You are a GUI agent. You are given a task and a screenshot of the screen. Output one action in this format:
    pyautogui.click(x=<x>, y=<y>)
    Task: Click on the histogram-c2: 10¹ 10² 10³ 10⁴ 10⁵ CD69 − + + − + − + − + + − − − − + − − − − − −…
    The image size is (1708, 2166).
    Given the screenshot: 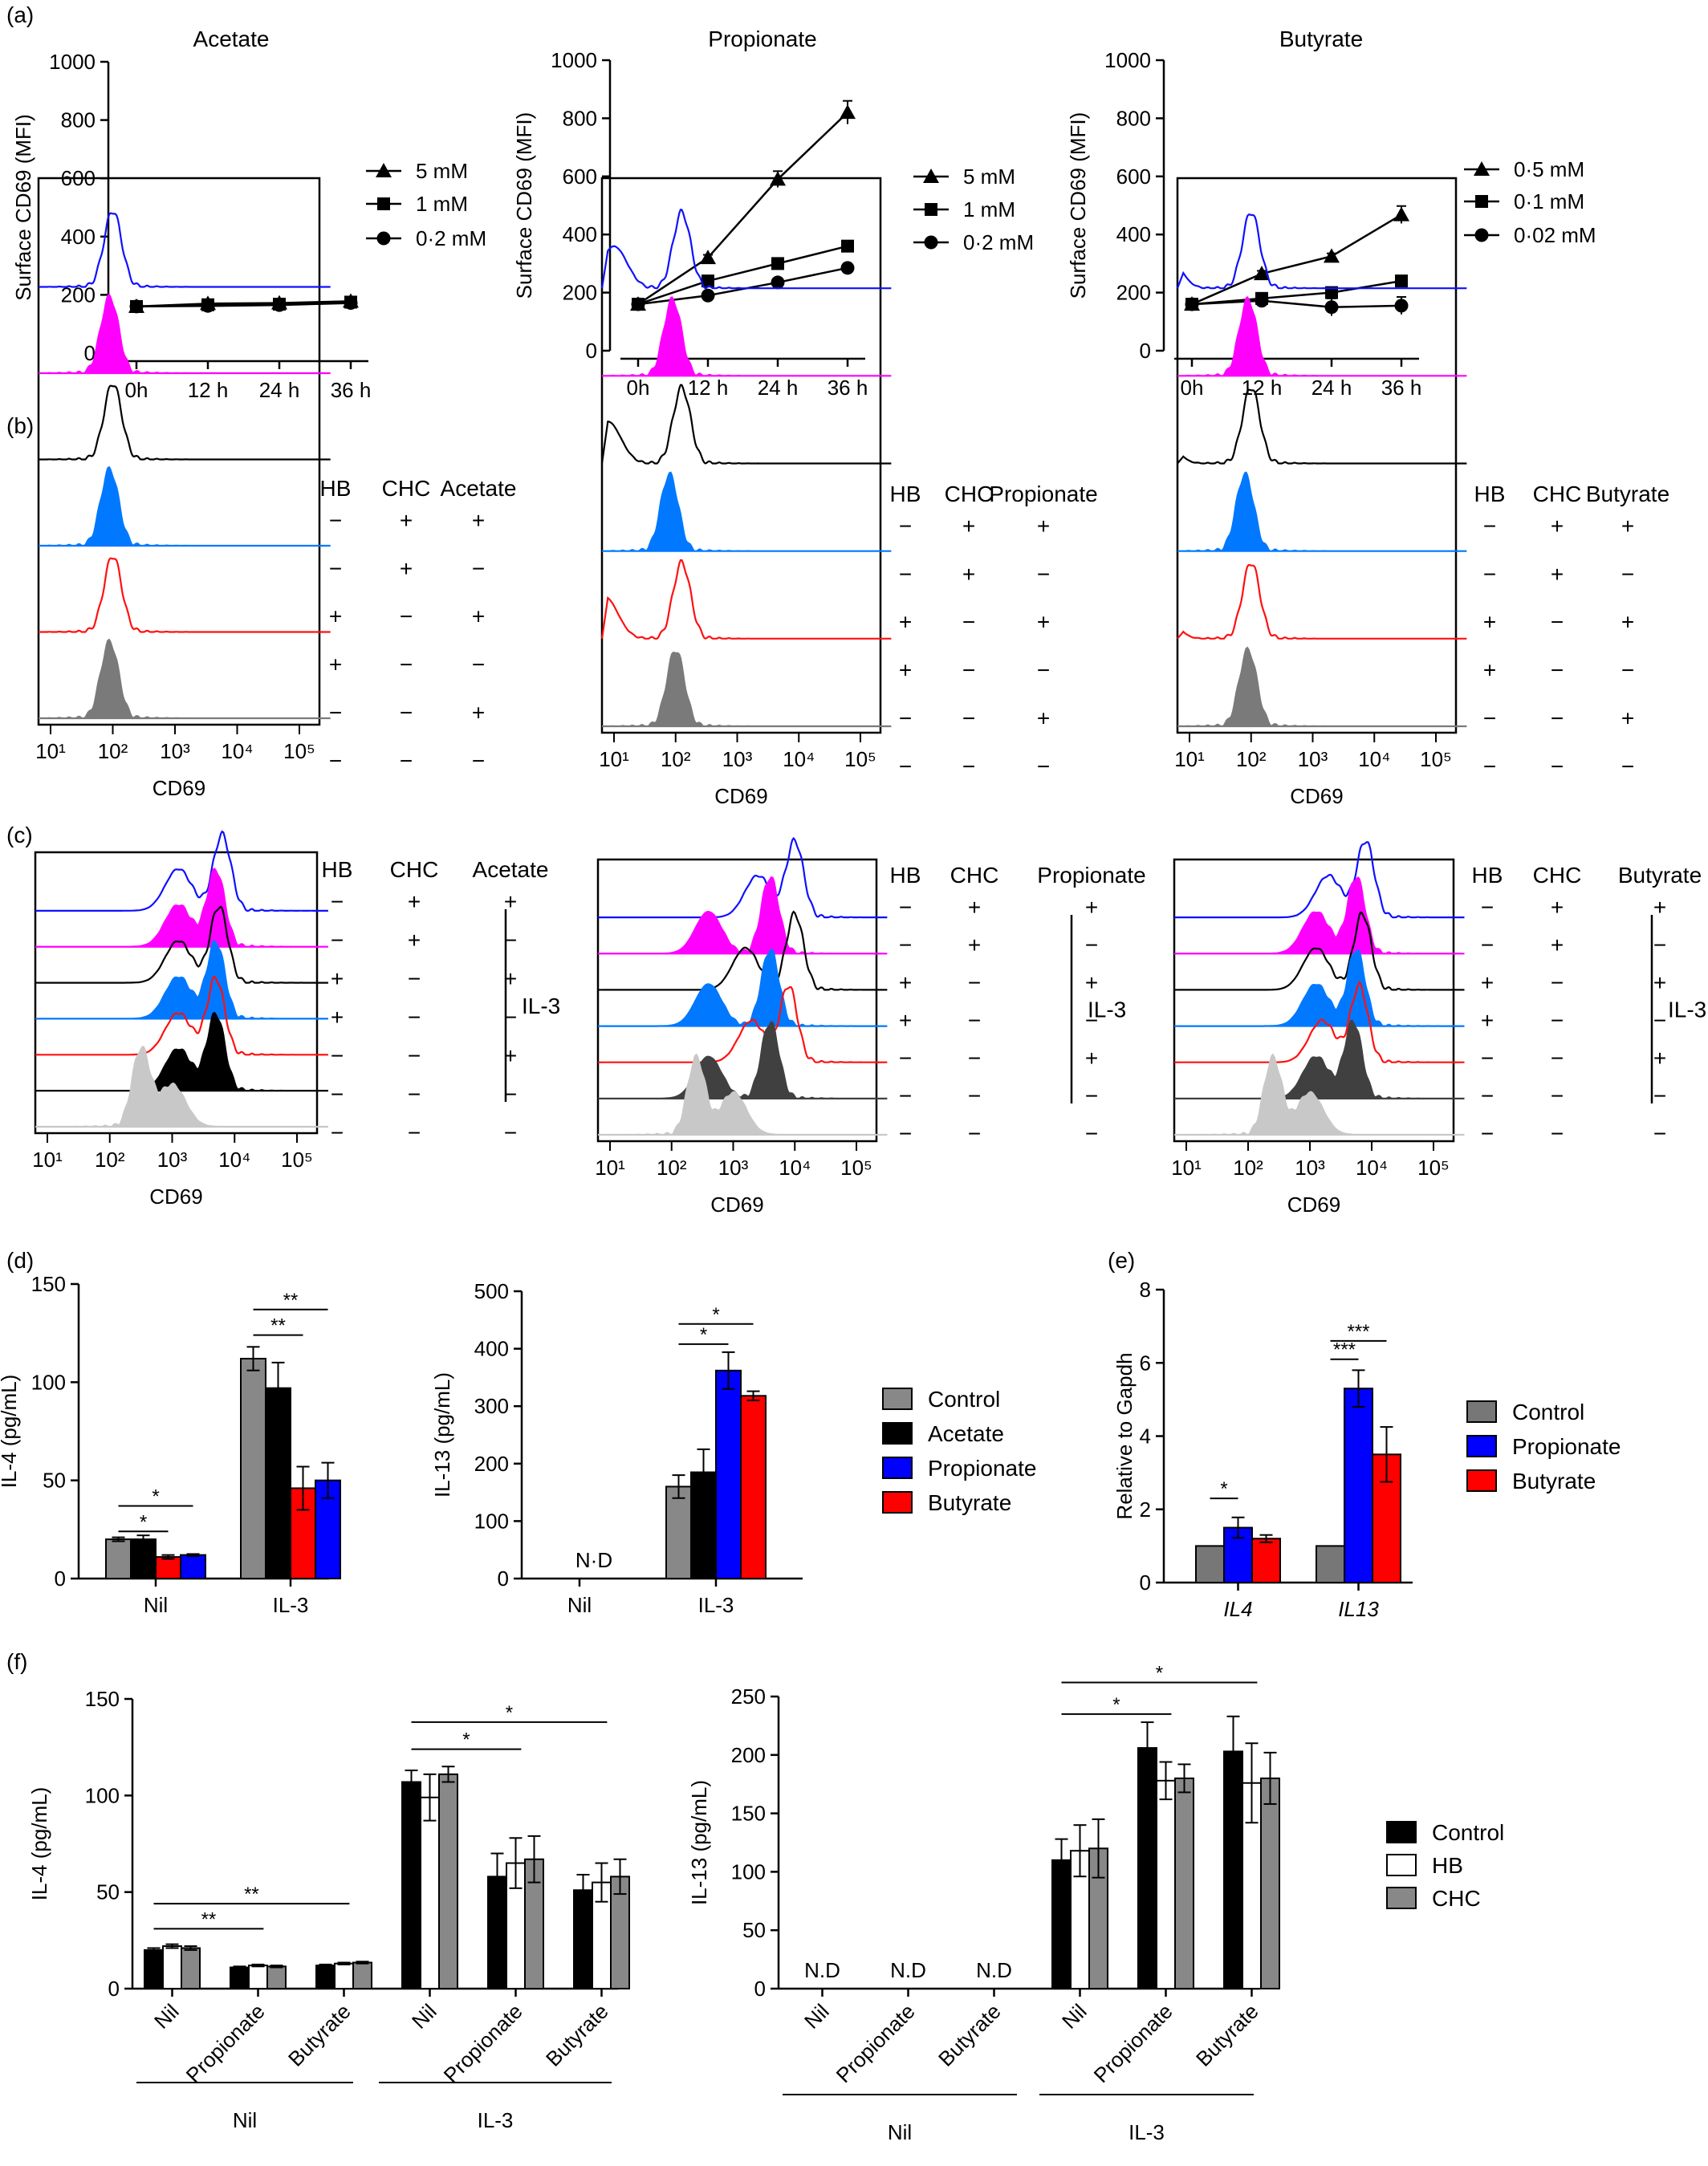 What is the action you would take?
    pyautogui.click(x=871, y=1026)
    